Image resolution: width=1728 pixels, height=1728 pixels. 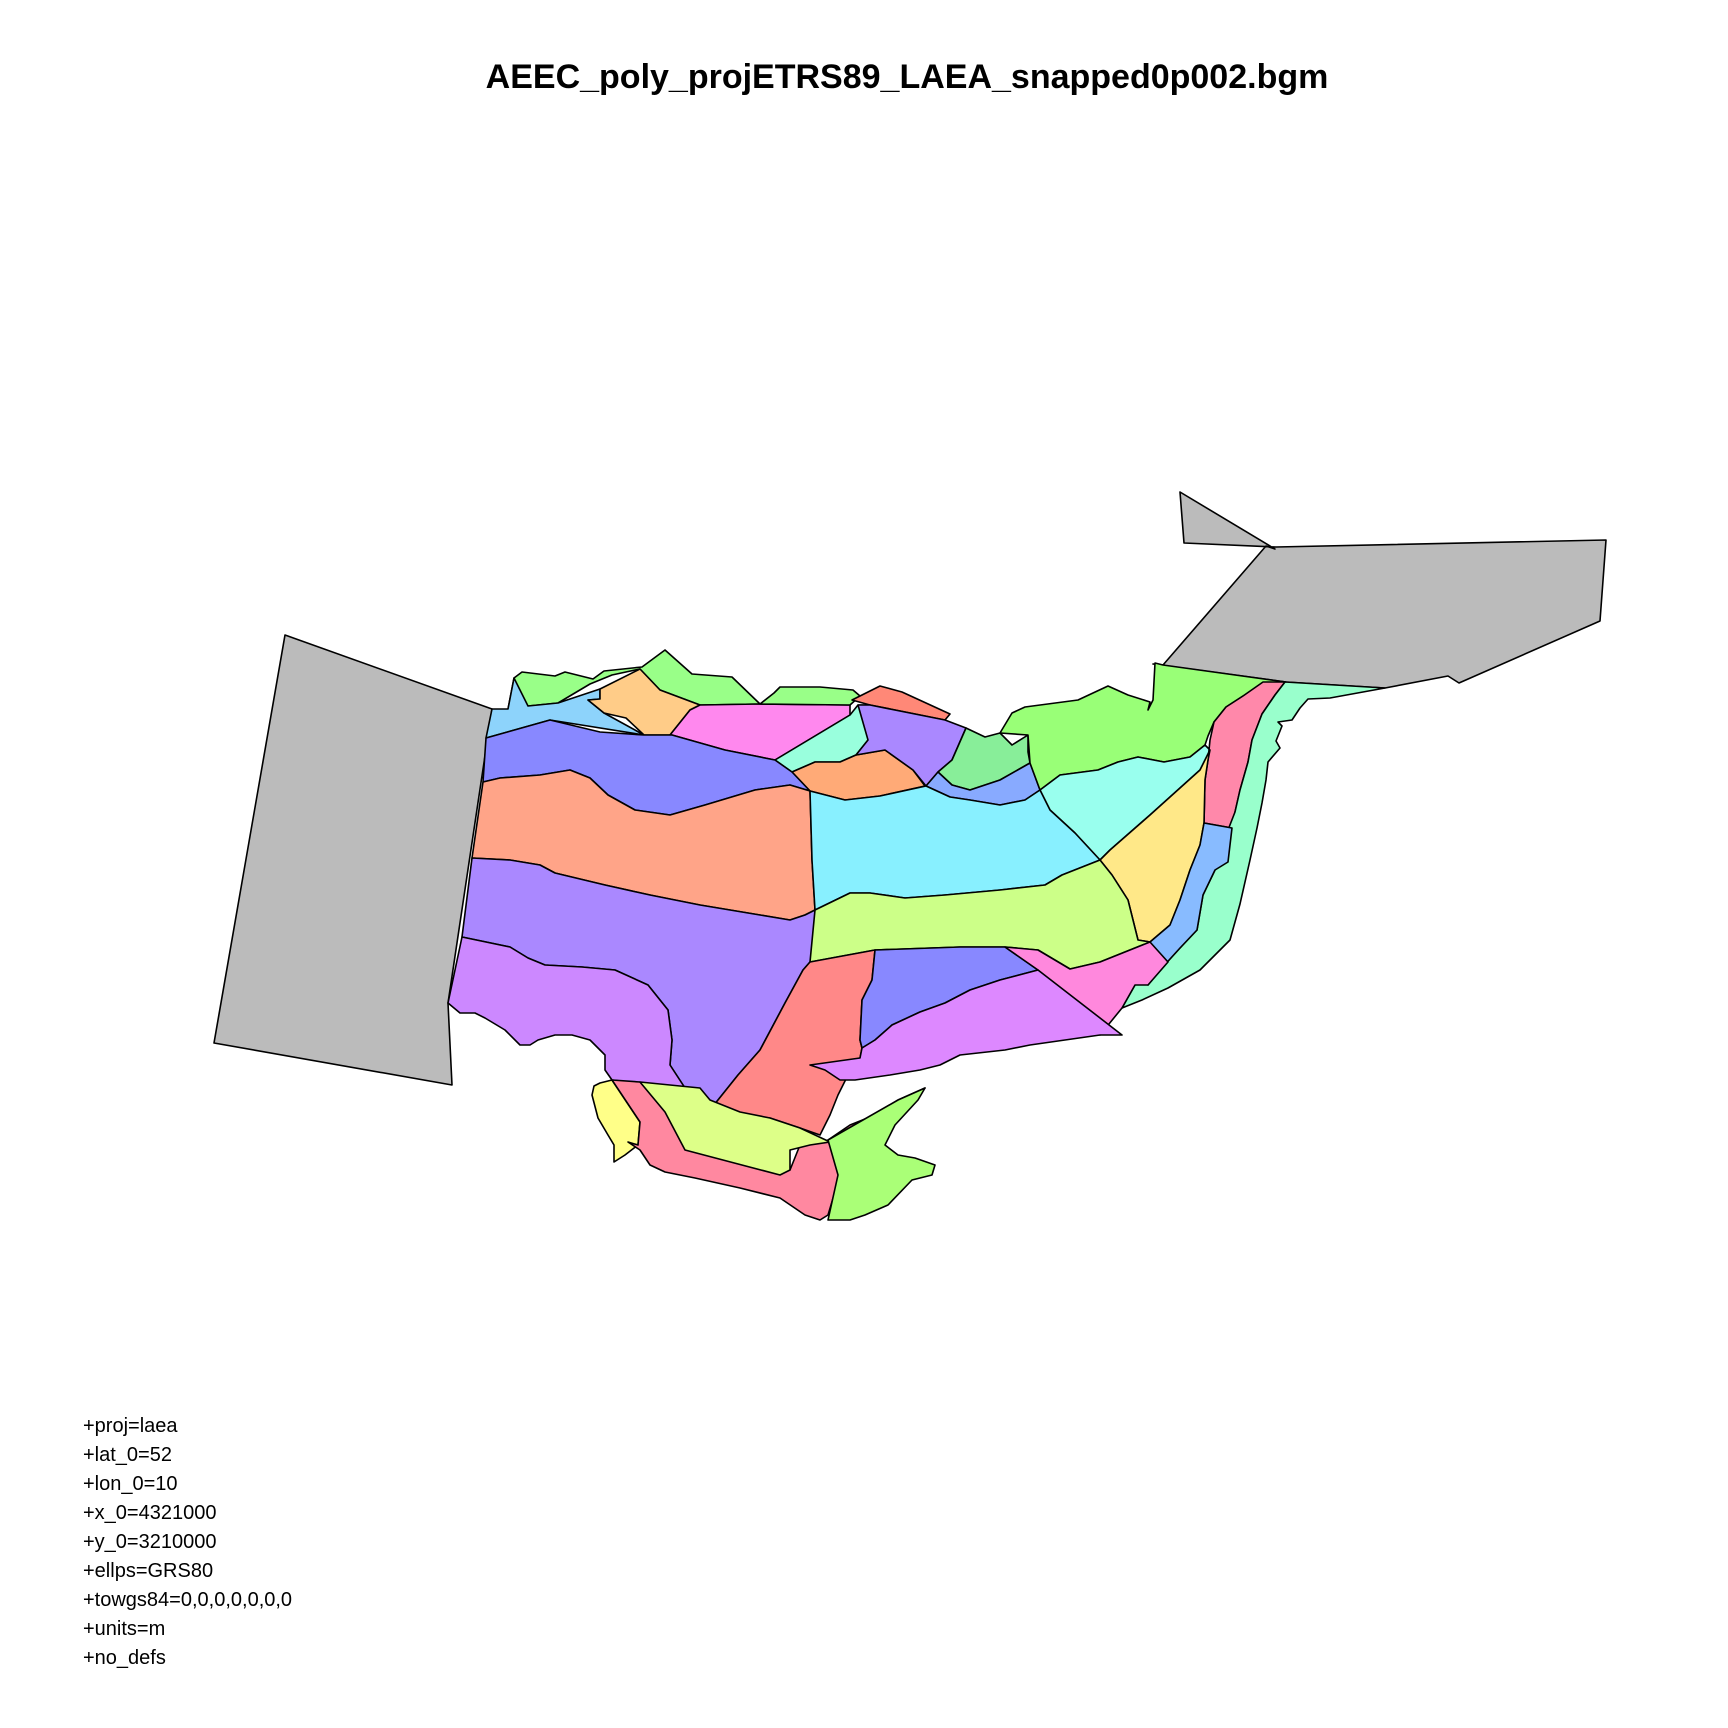 I want to click on projection-line: +towgs84=0,0,0,0,0,0,0, so click(x=188, y=1600).